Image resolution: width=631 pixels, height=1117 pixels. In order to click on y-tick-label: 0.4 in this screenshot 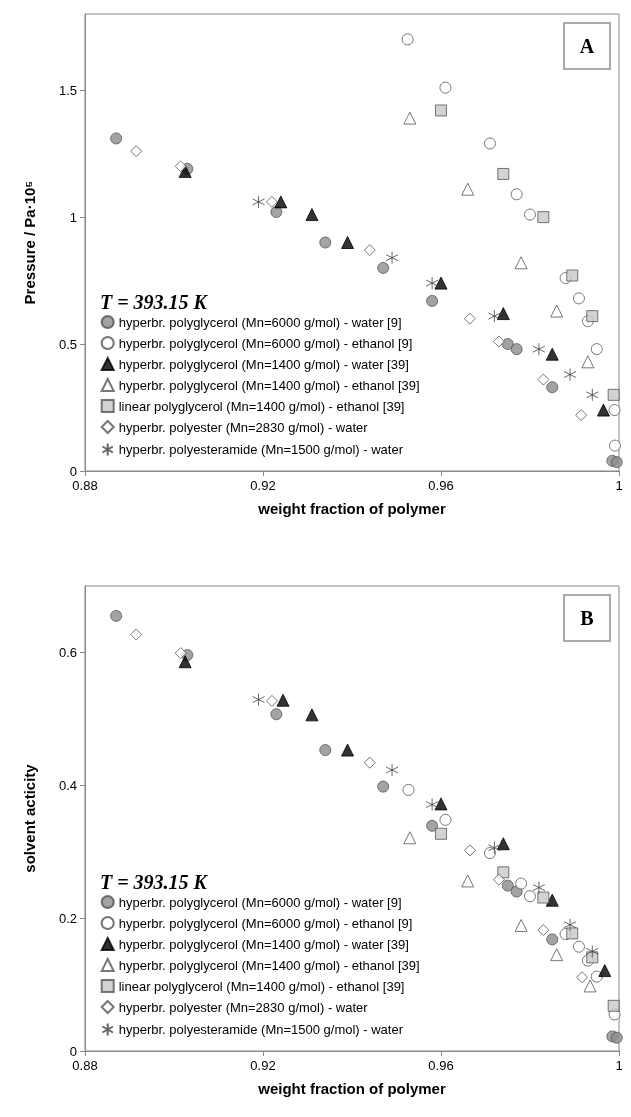, I will do `click(67, 785)`.